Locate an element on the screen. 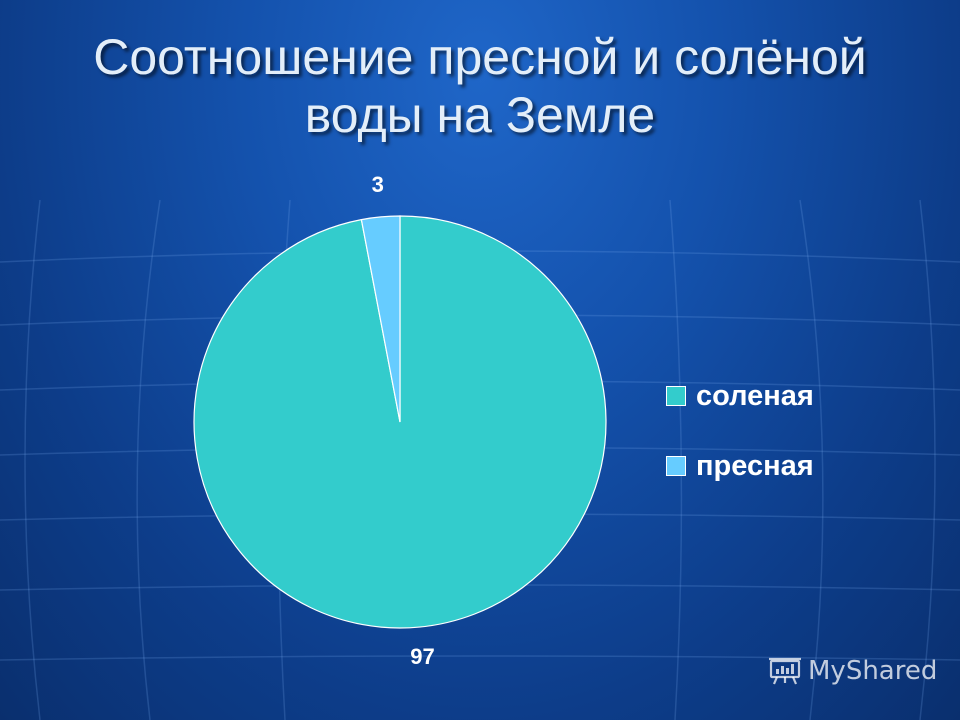 This screenshot has height=720, width=960. watermark: MyShared is located at coordinates (852, 671).